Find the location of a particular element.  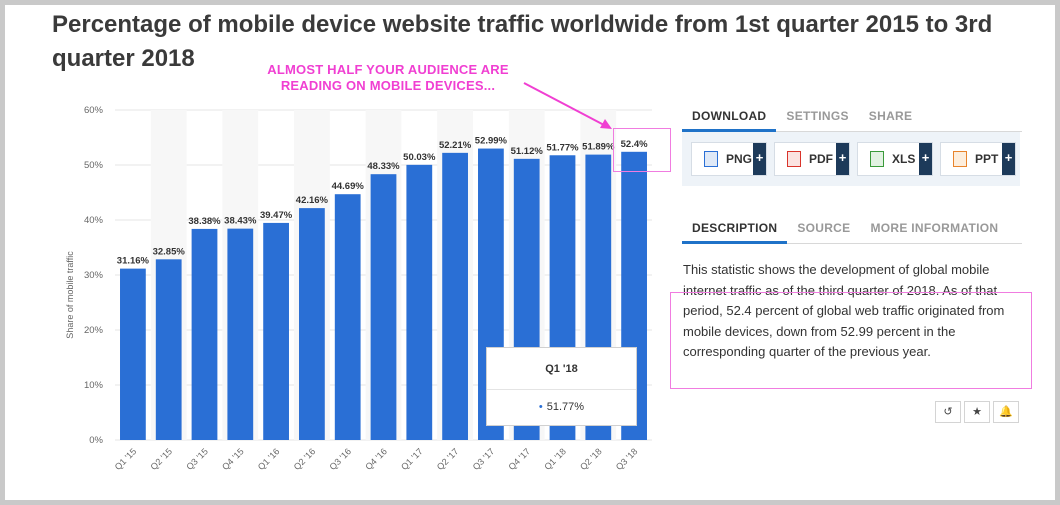

chart-tooltip: Q1 '18 • 51.77% is located at coordinates (561, 386).